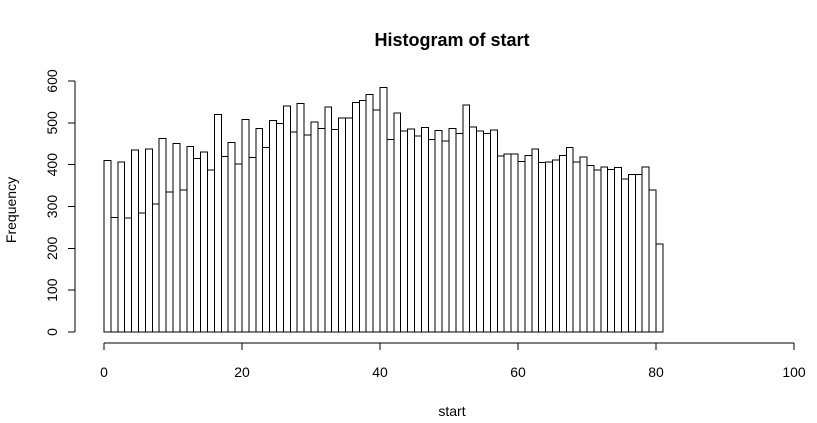  I want to click on x-tick-label: 20, so click(242, 372).